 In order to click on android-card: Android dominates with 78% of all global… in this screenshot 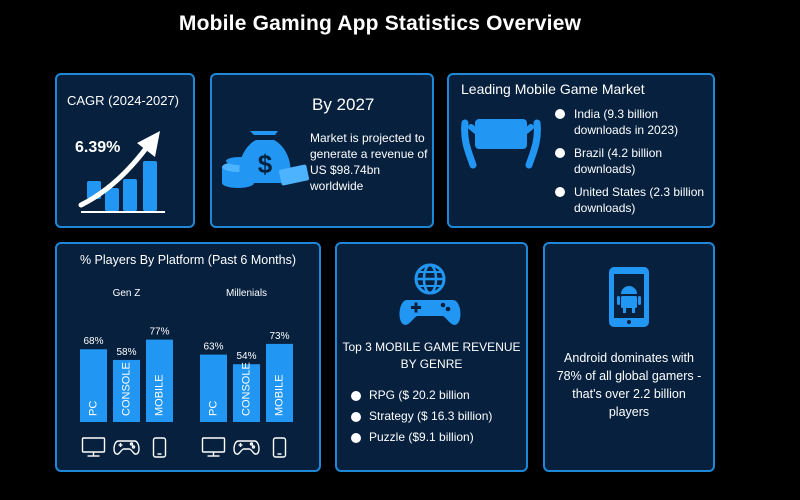, I will do `click(629, 357)`.